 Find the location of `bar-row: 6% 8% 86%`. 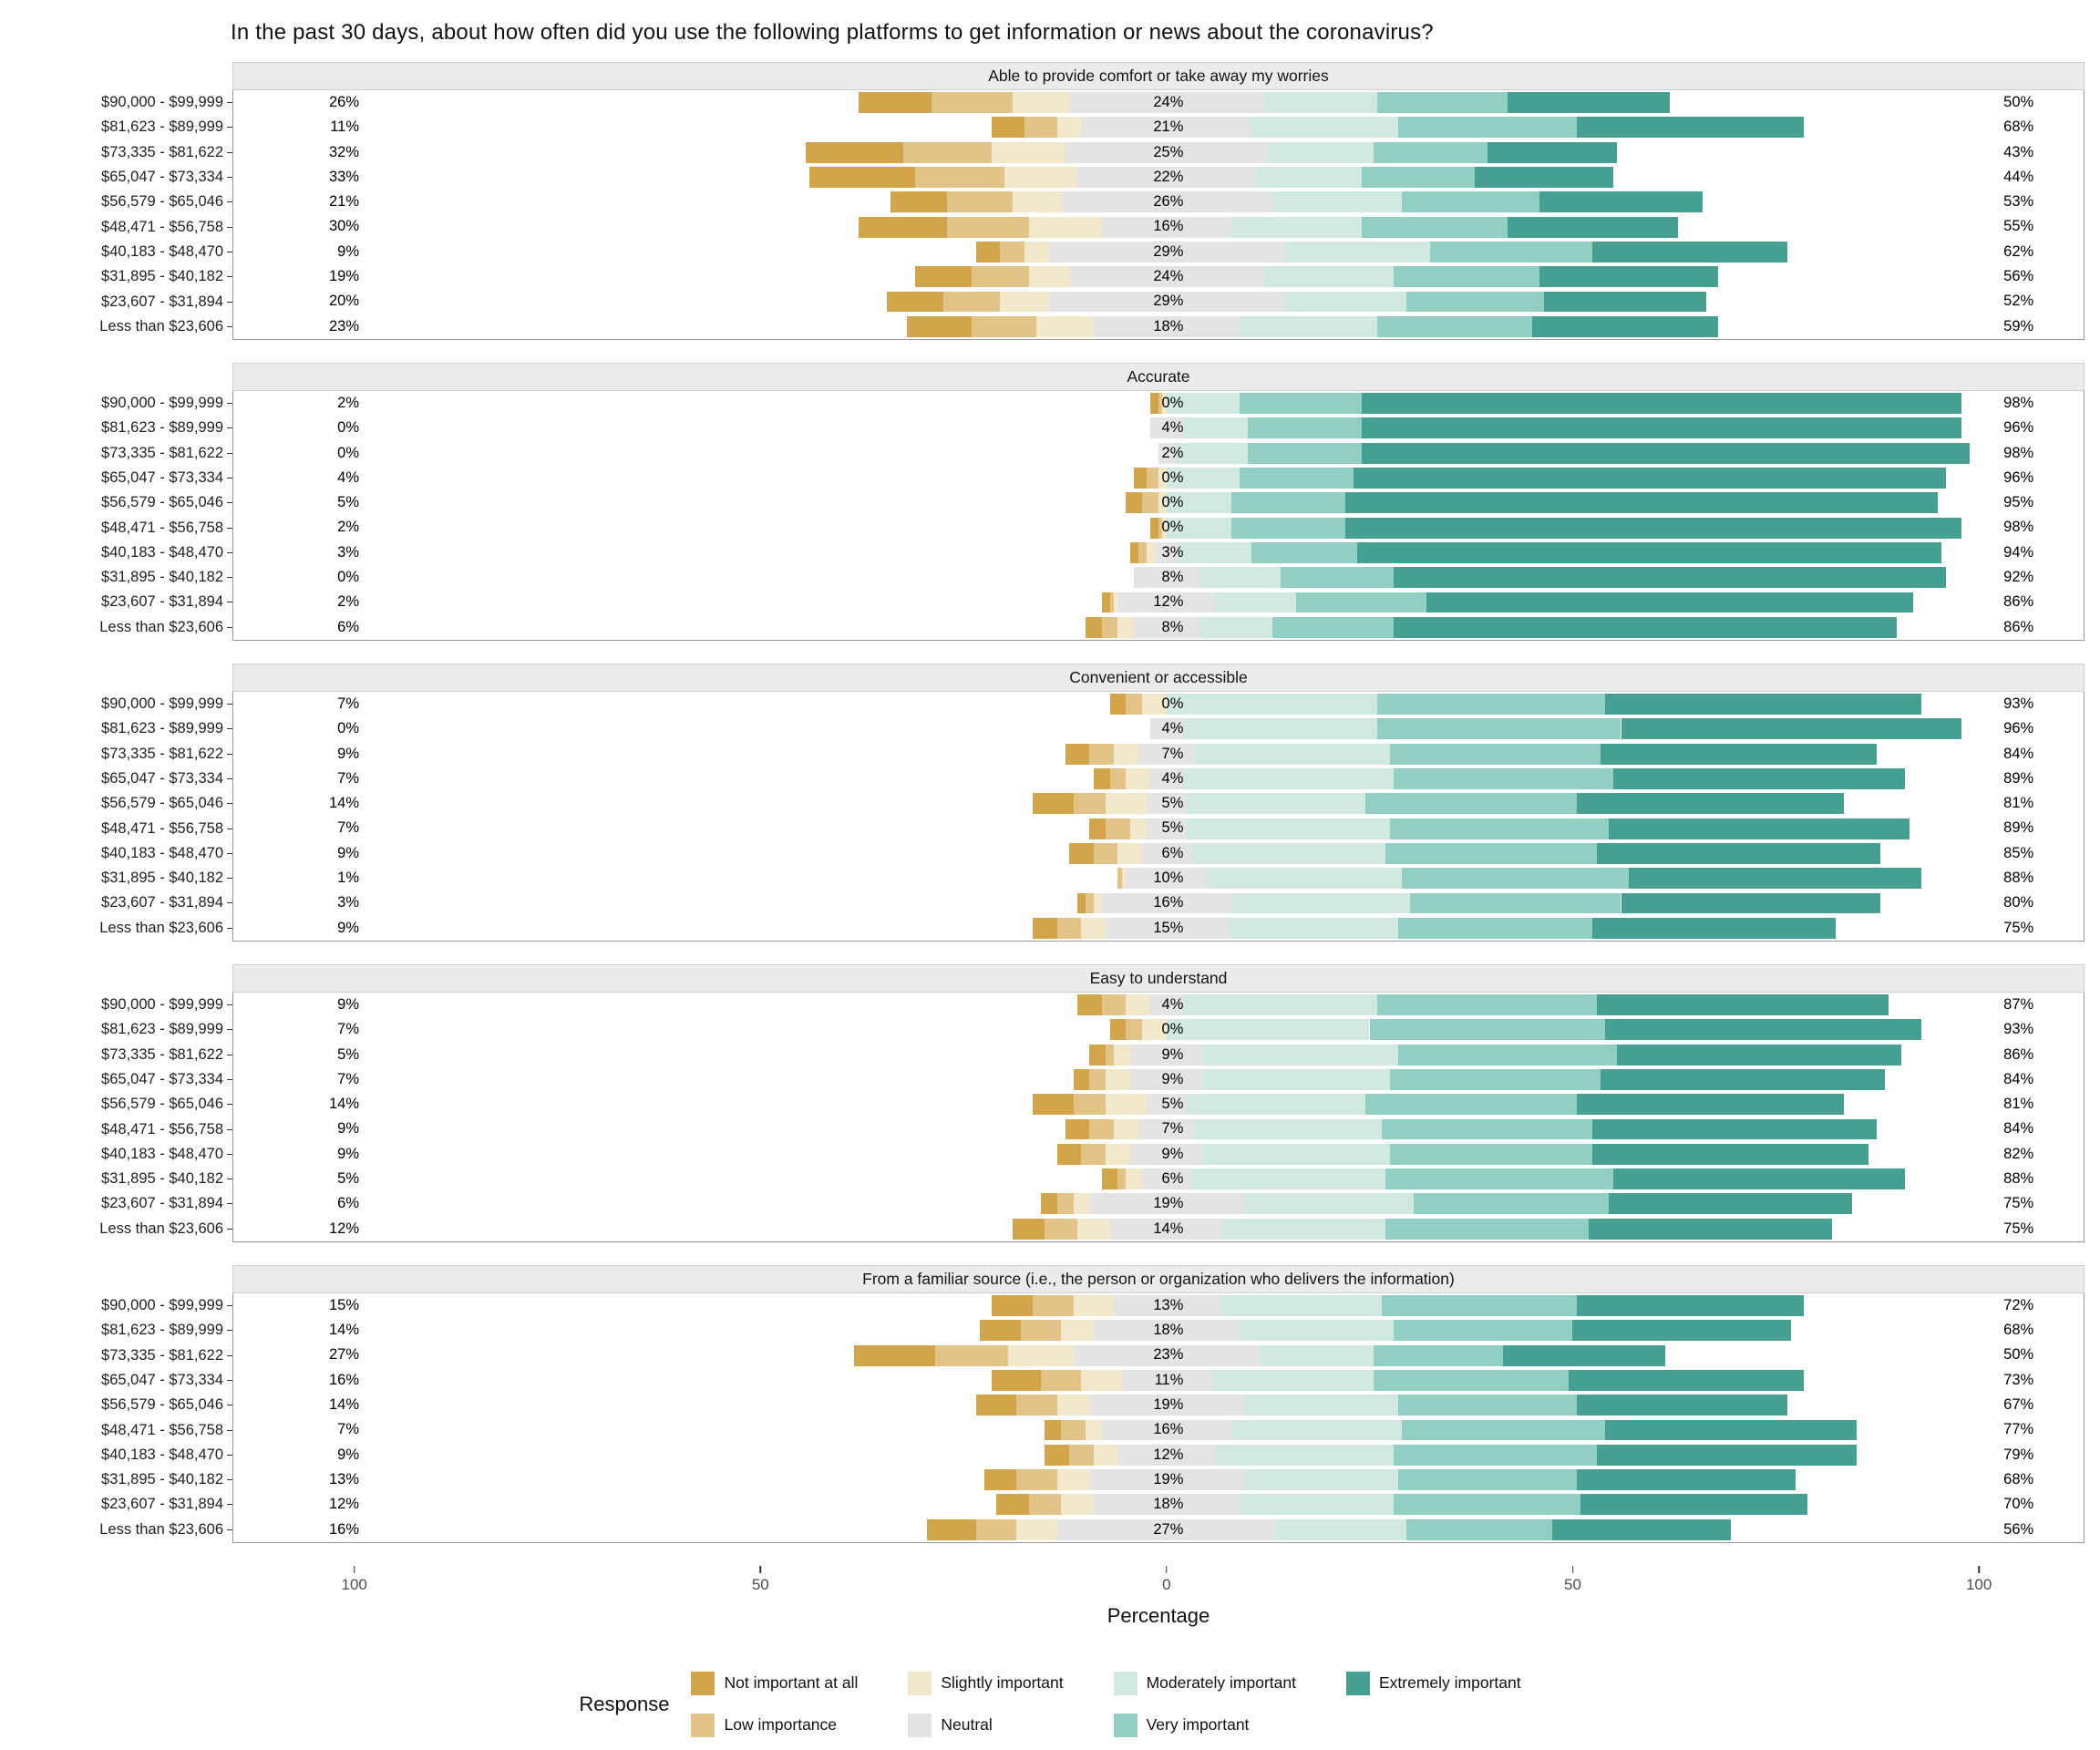

bar-row: 6% 8% 86% is located at coordinates (1158, 628).